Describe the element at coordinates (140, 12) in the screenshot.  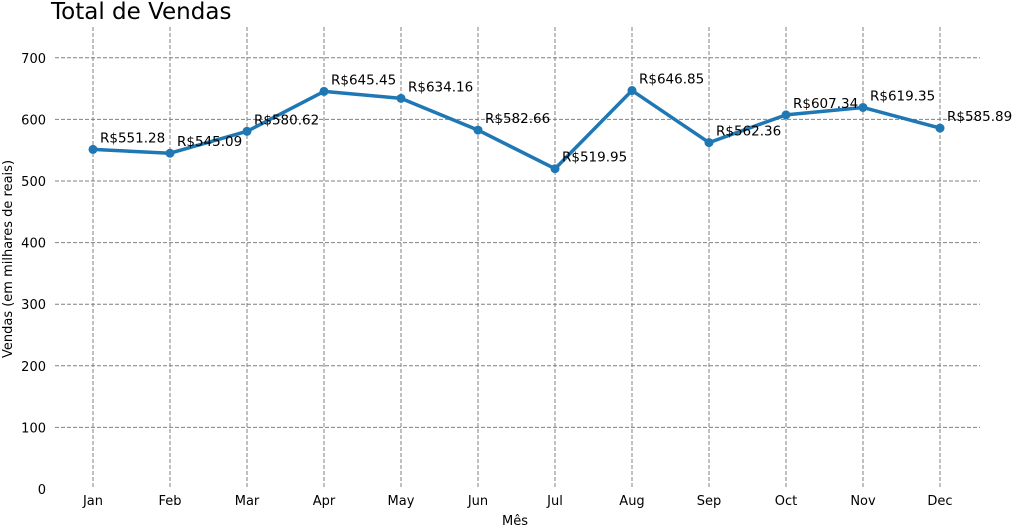
I see `chart-title: Total de Vendas` at that location.